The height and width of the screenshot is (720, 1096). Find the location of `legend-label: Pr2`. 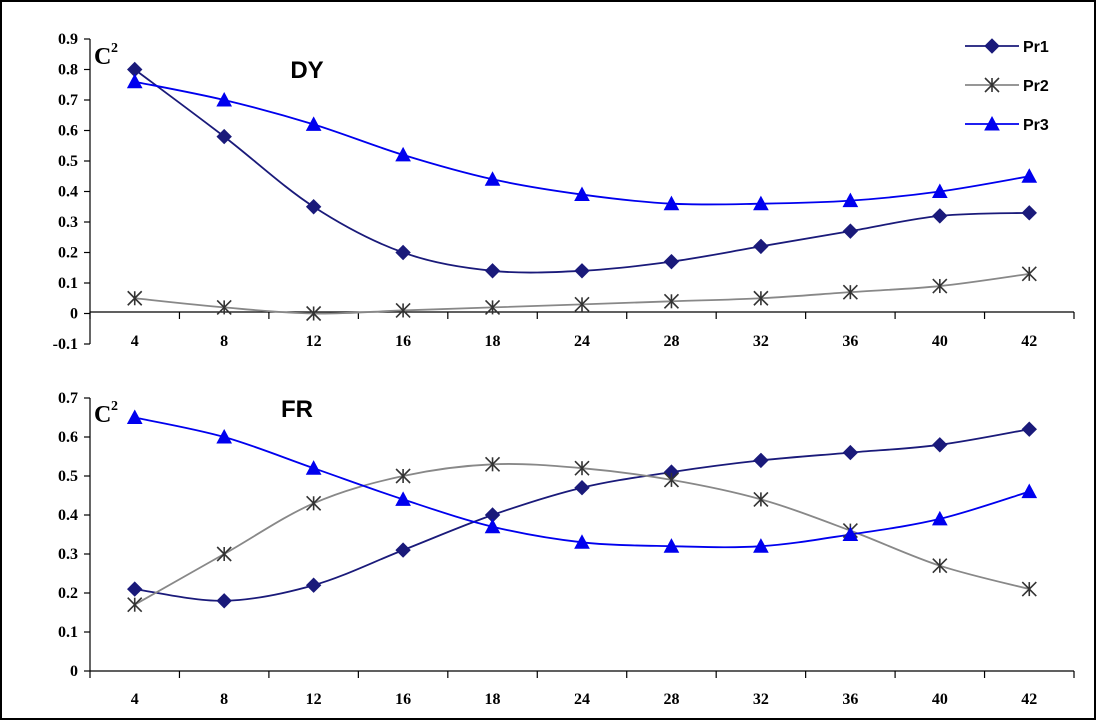

legend-label: Pr2 is located at coordinates (1036, 86).